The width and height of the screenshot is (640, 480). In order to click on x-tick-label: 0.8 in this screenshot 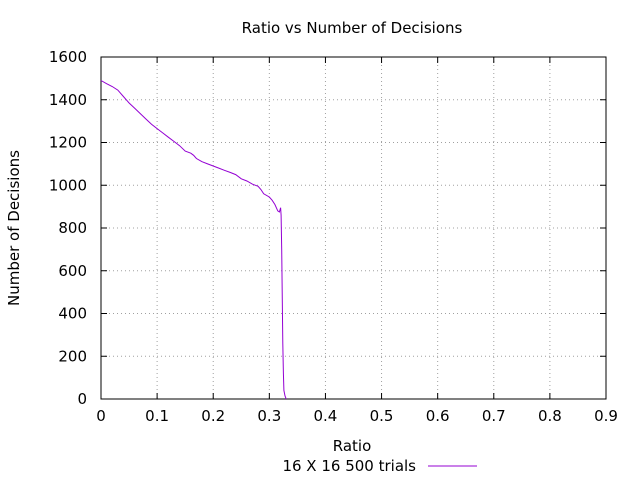, I will do `click(550, 416)`.